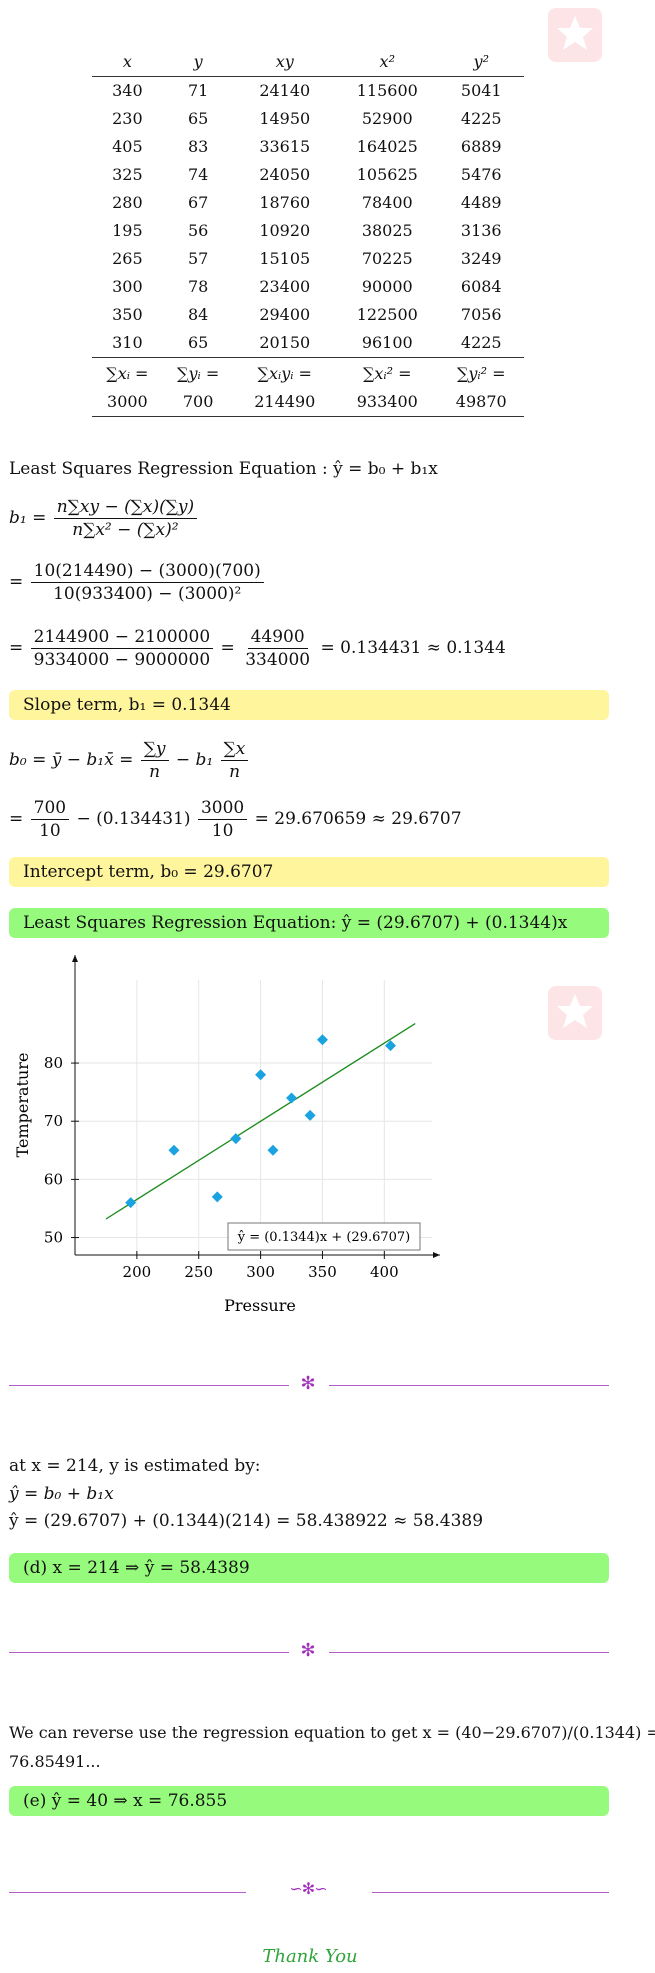 This screenshot has height=1973, width=655. I want to click on table-cell: 350, so click(127, 314).